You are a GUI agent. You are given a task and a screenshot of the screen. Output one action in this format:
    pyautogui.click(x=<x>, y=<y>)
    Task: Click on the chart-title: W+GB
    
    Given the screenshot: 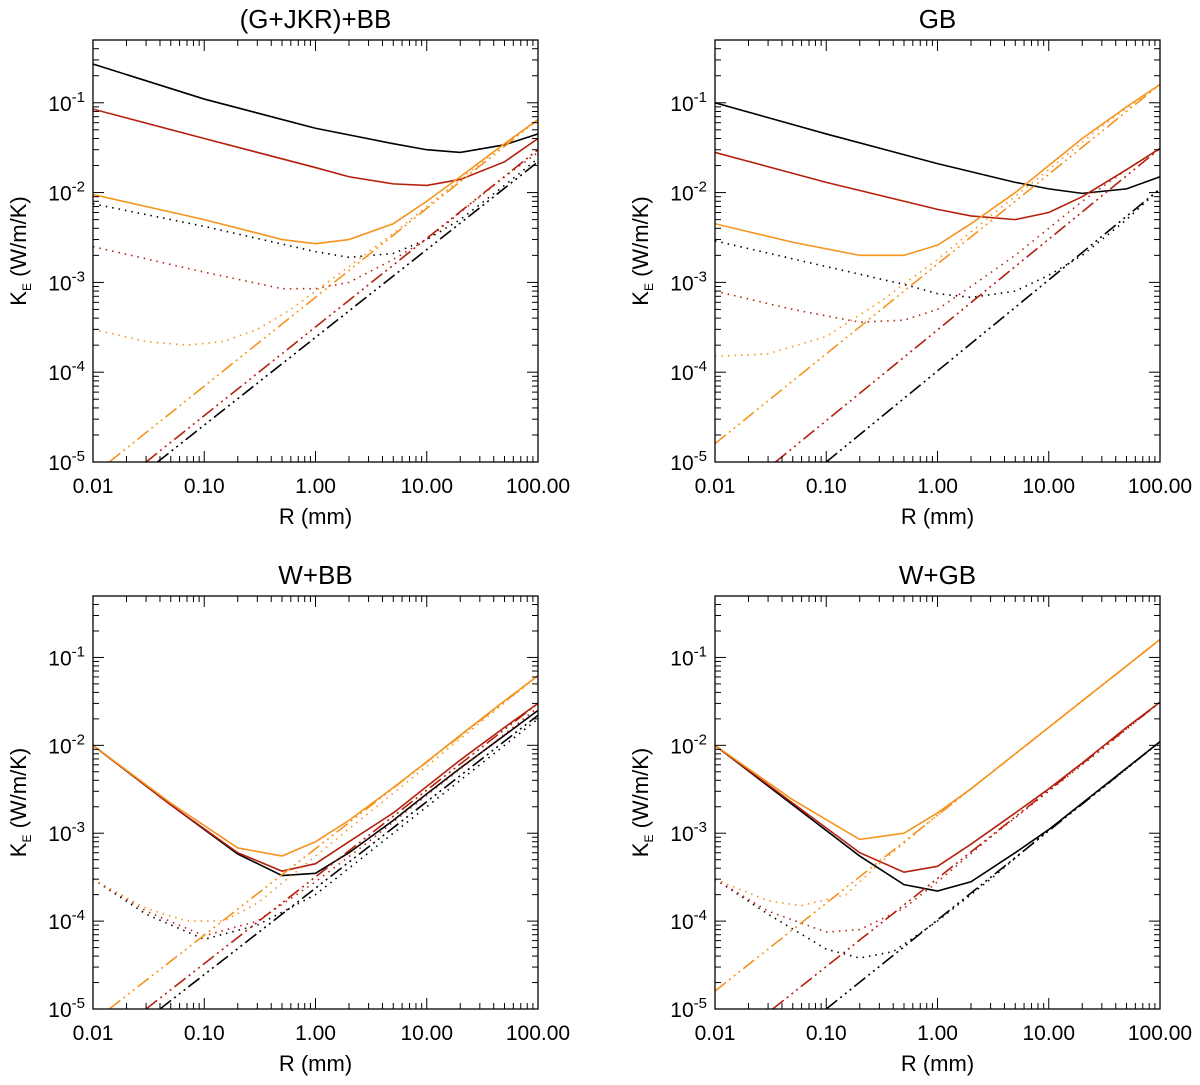 What is the action you would take?
    pyautogui.click(x=937, y=575)
    